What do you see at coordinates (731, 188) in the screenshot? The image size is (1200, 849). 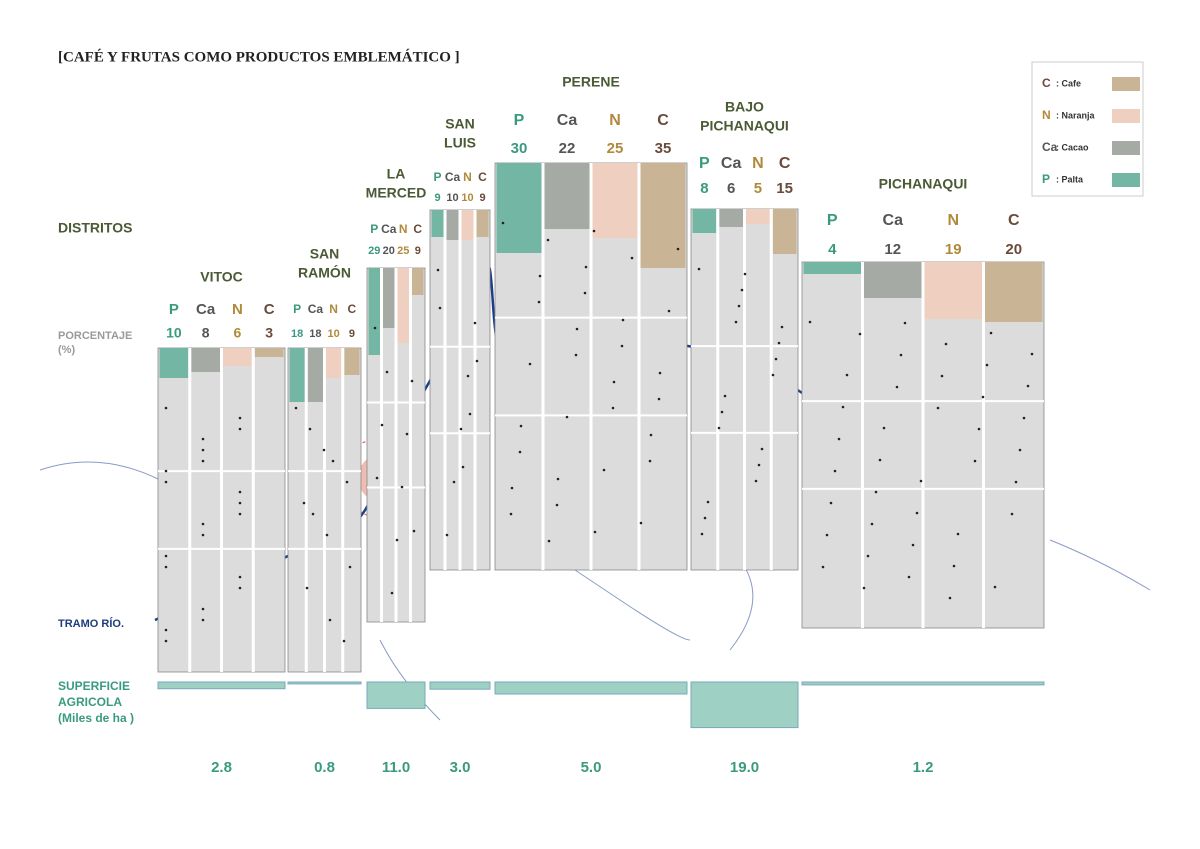 I see `product-value: 6` at bounding box center [731, 188].